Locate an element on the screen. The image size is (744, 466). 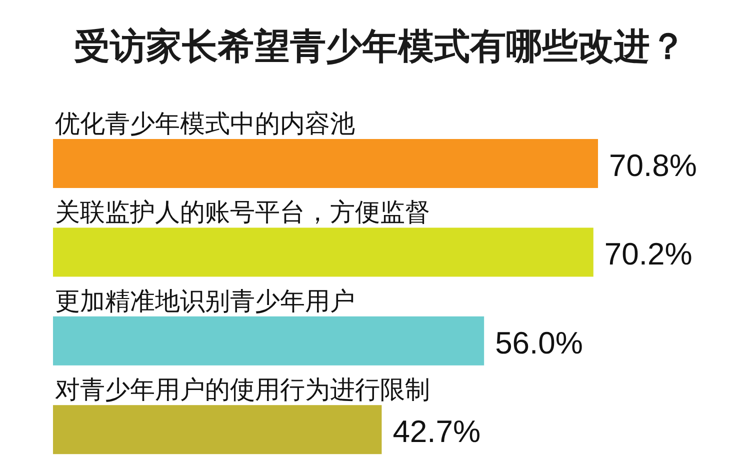
chart-title: 受访家长希望青少年模式有哪些改进？ is located at coordinates (380, 46).